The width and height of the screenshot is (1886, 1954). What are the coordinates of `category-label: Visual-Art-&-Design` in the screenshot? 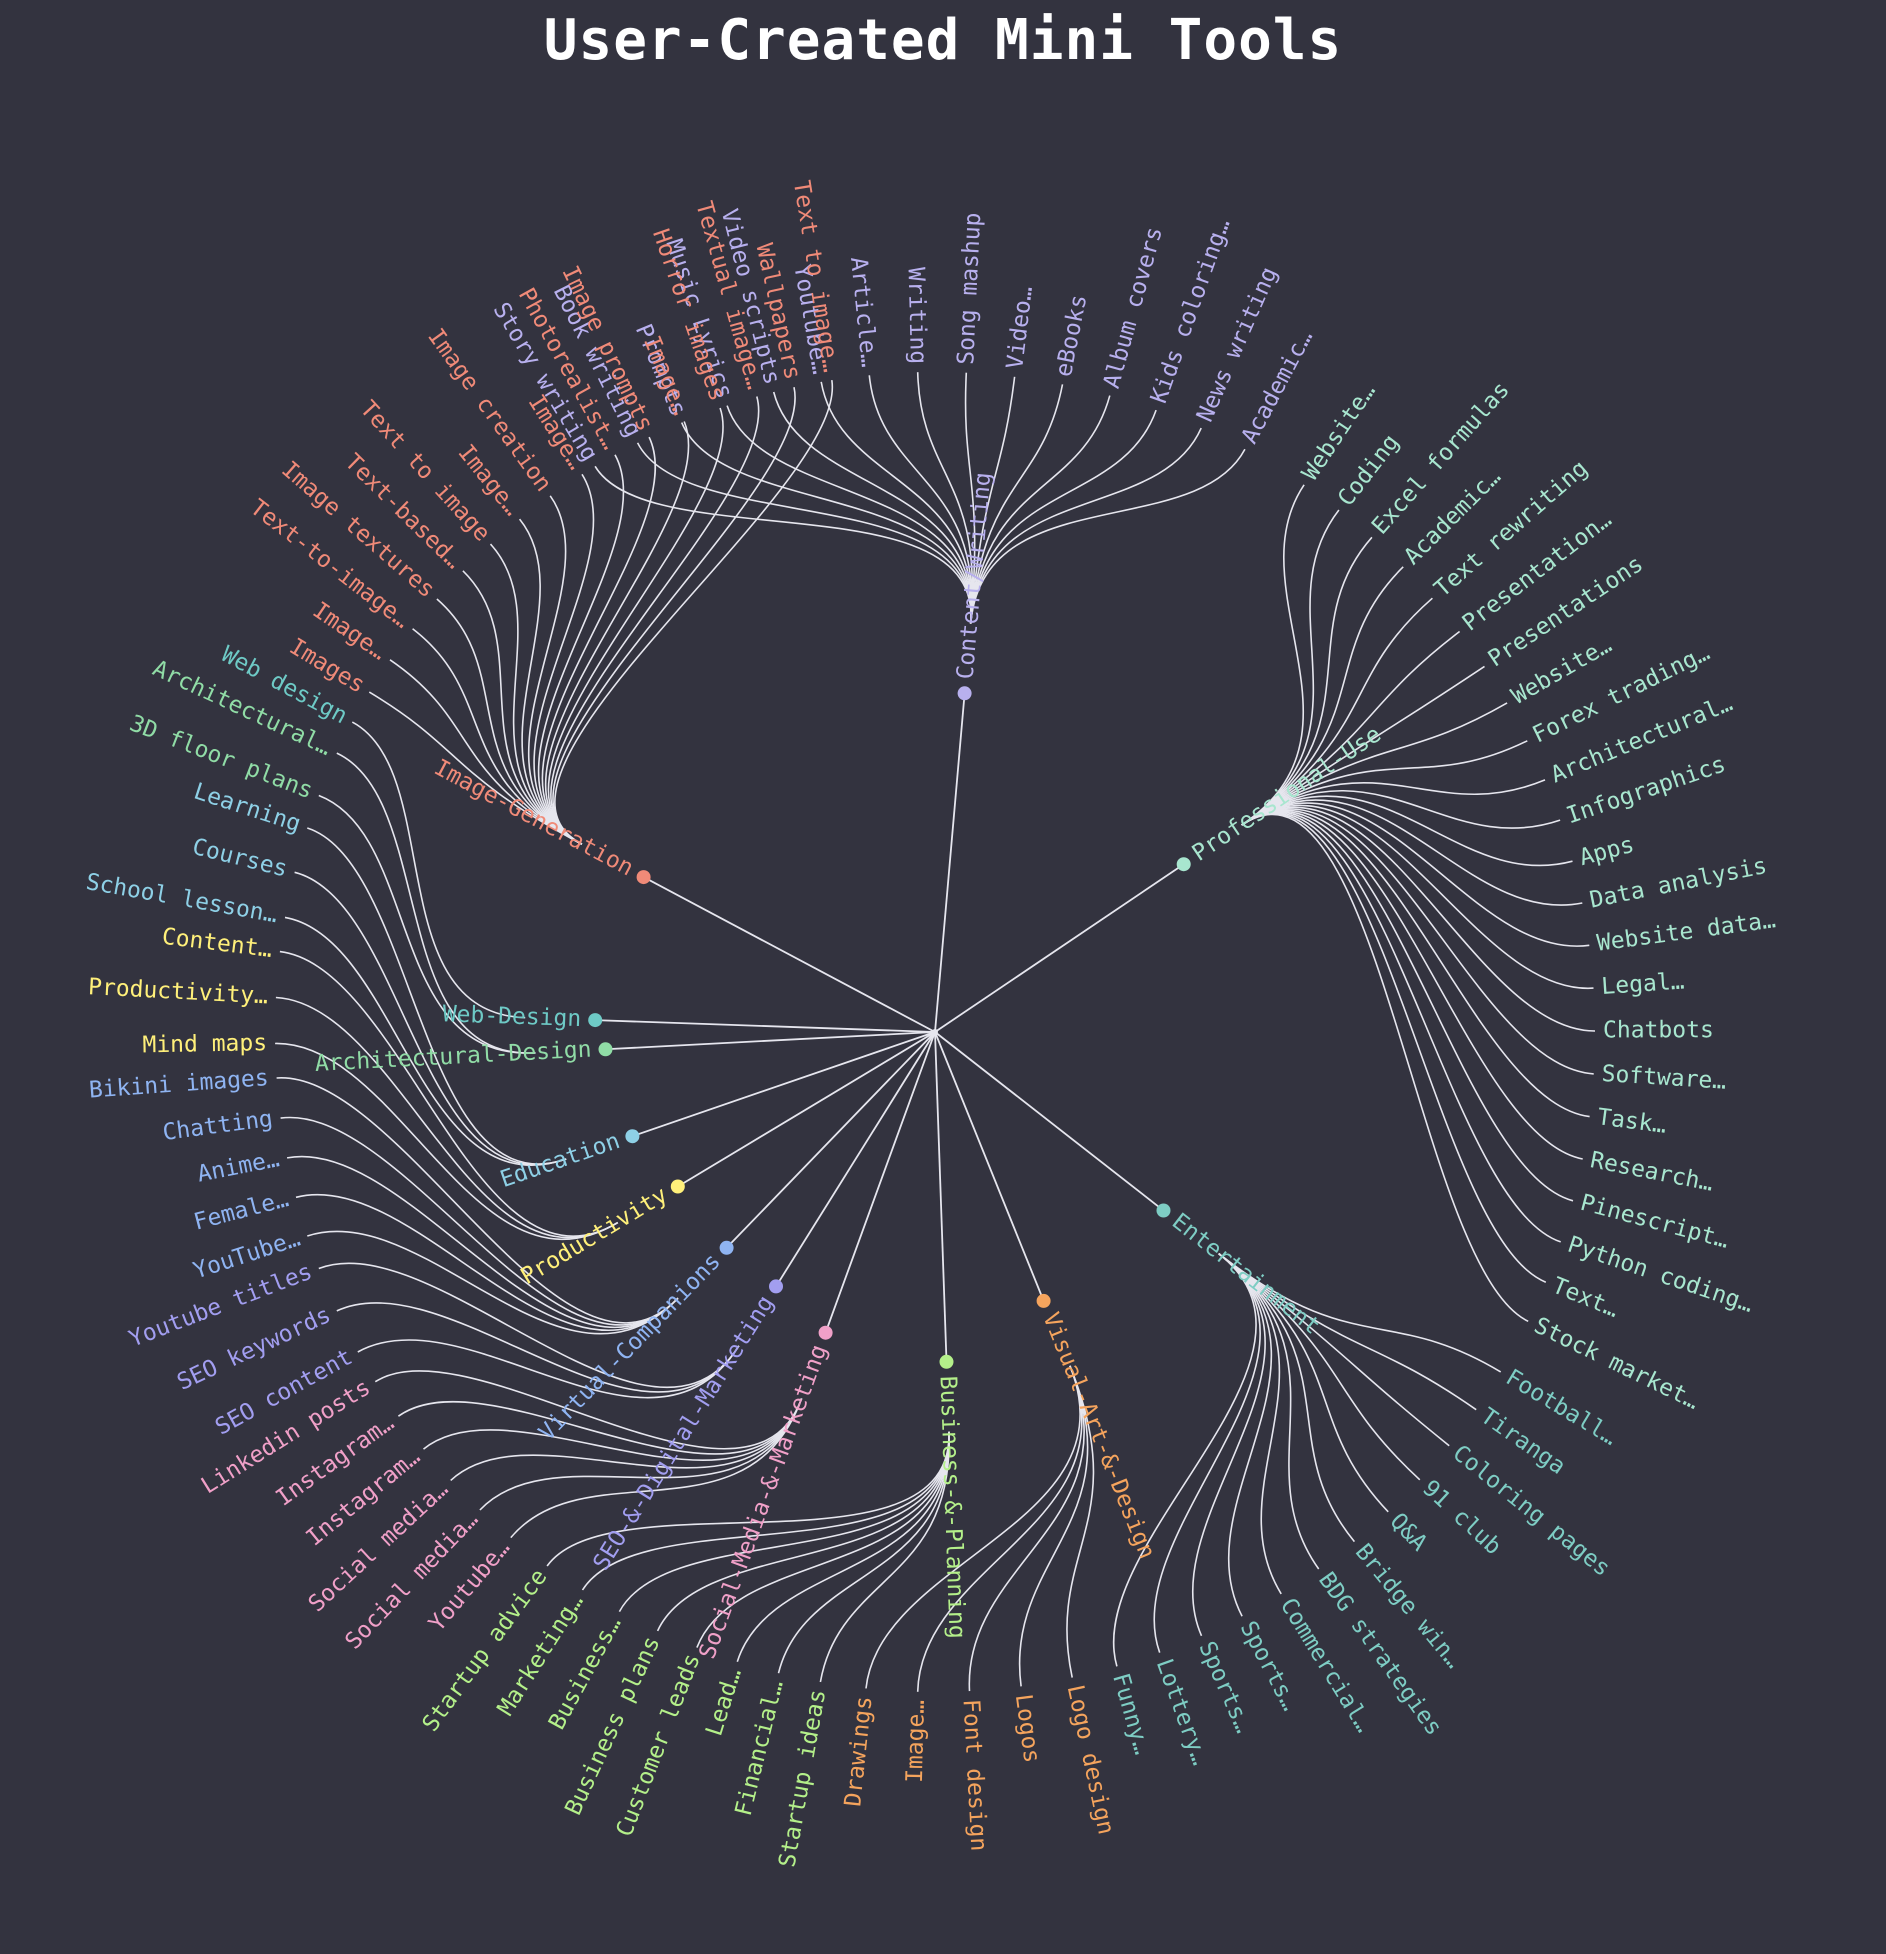 It's located at (1098, 1436).